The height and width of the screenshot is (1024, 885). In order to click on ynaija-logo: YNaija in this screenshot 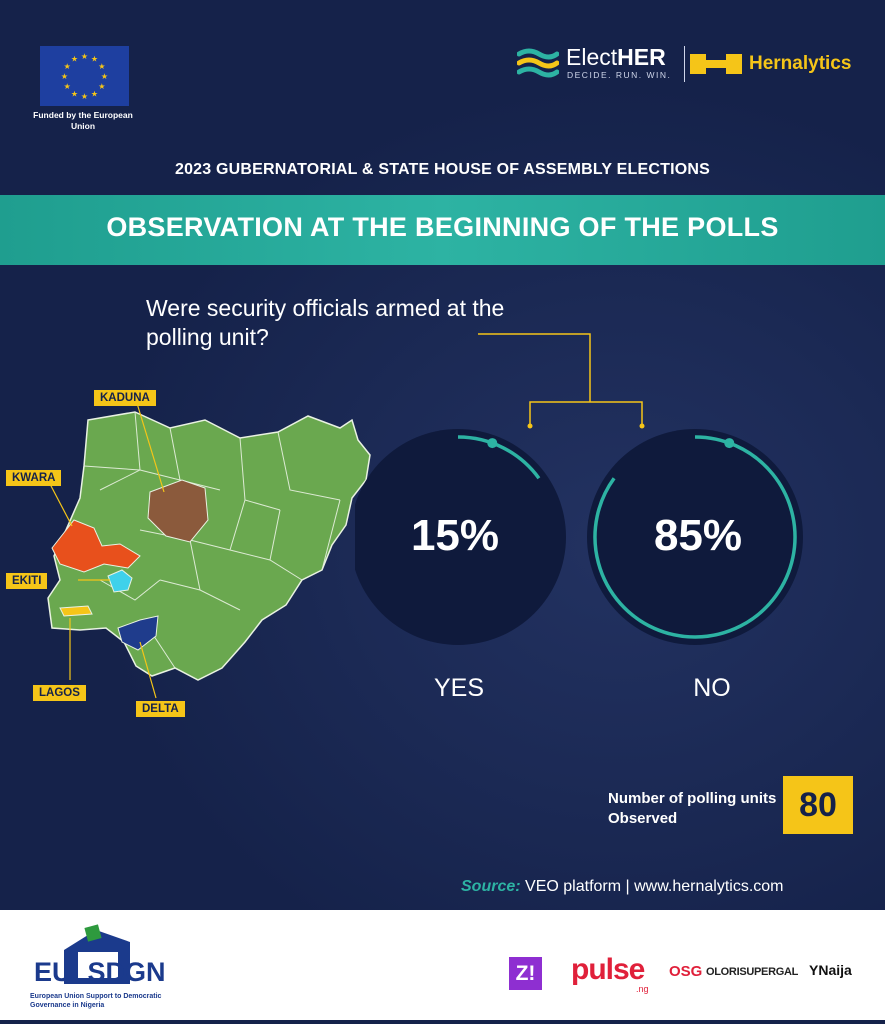, I will do `click(830, 970)`.